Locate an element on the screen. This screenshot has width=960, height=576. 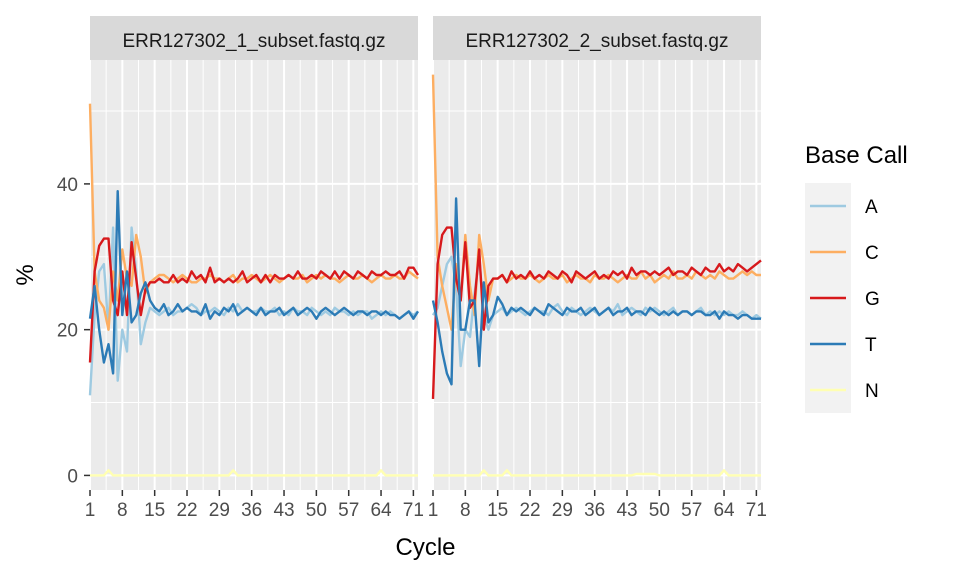
facet-strip-label: ERR127302_2_subset.fastq.gz is located at coordinates (596, 41).